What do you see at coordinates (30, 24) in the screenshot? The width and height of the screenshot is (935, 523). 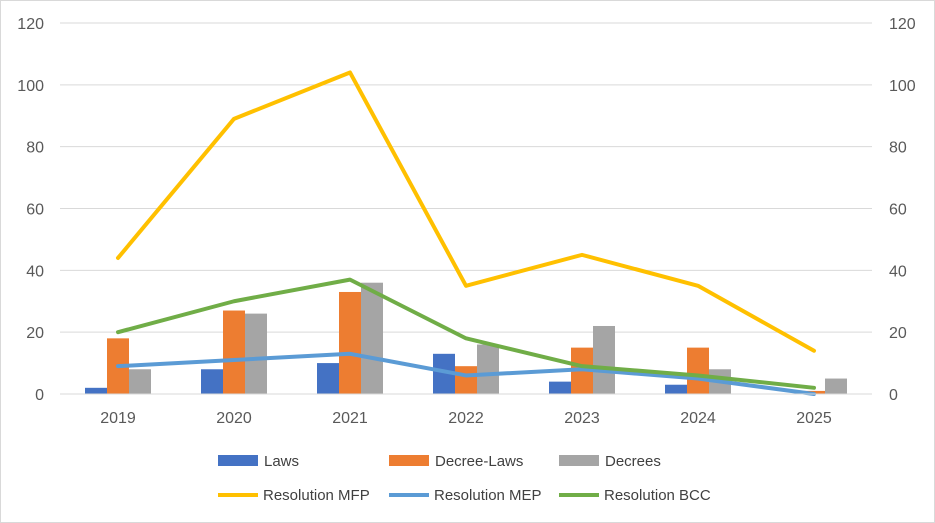 I see `y-tick-label: 120` at bounding box center [30, 24].